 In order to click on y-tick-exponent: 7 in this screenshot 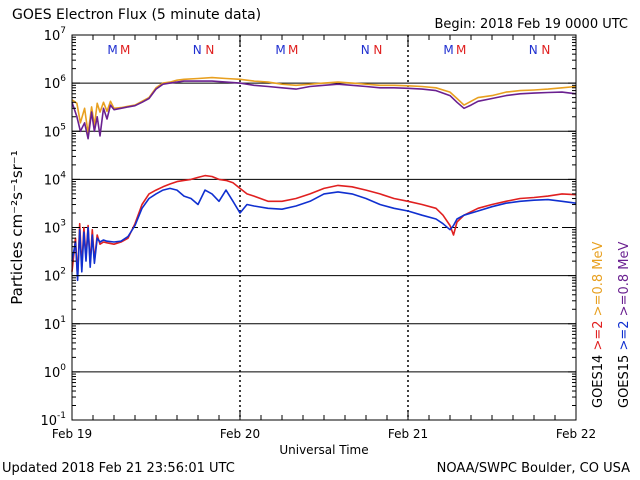, I will do `click(63, 31)`.